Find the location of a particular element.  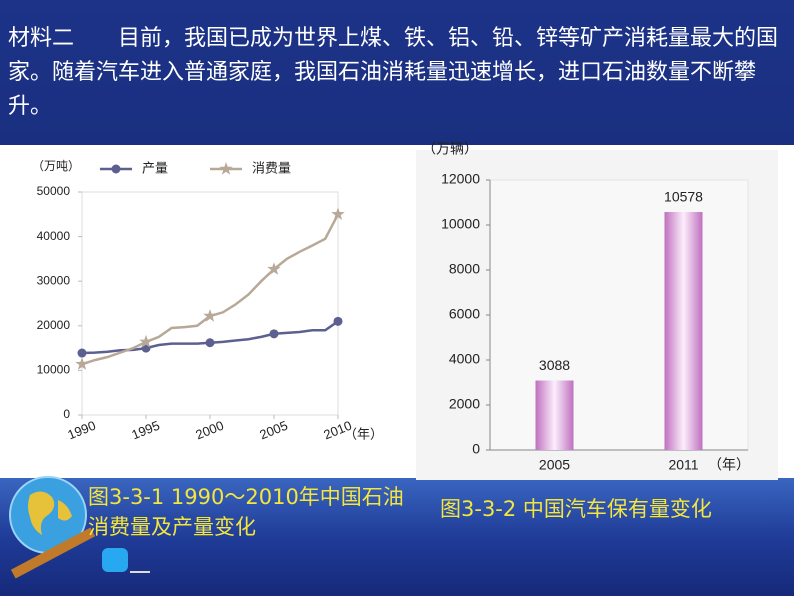

x-tick-label: 2000 is located at coordinates (209, 430).